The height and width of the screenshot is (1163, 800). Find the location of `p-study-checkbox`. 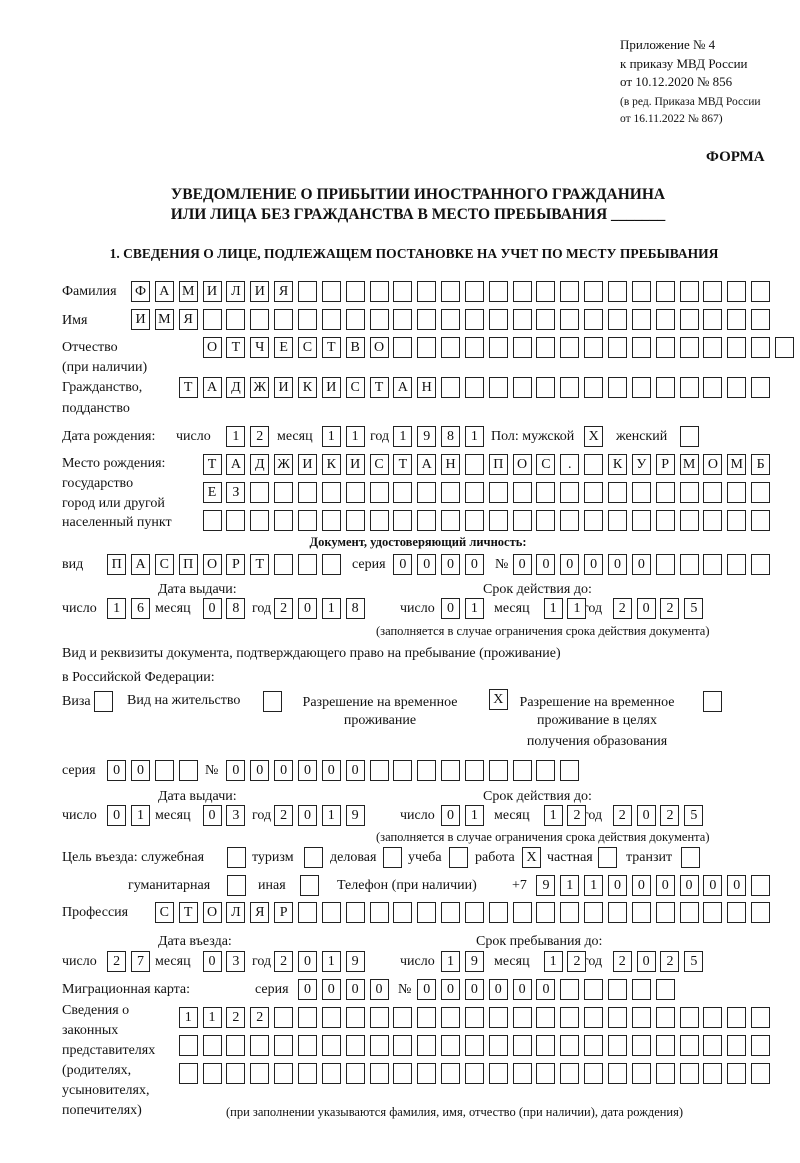

p-study-checkbox is located at coordinates (458, 857).